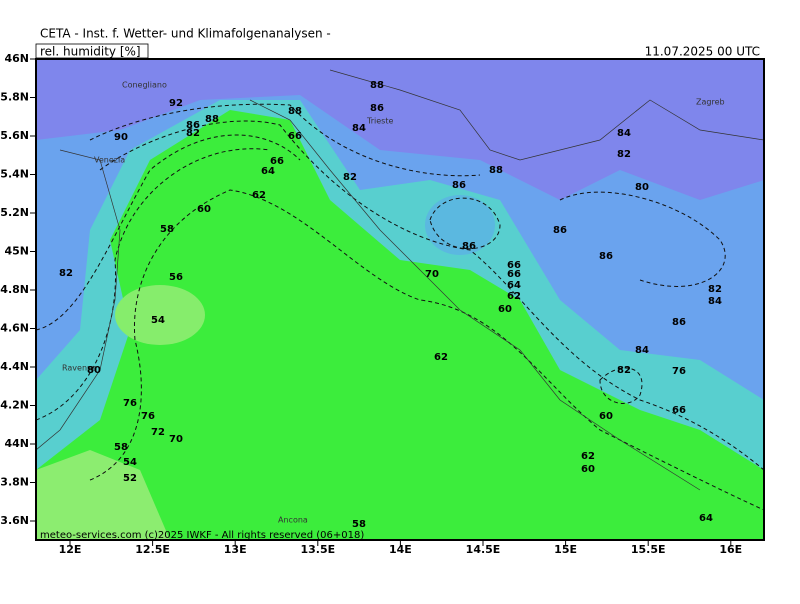 The image size is (800, 604). I want to click on lon-label: 12E, so click(70, 549).